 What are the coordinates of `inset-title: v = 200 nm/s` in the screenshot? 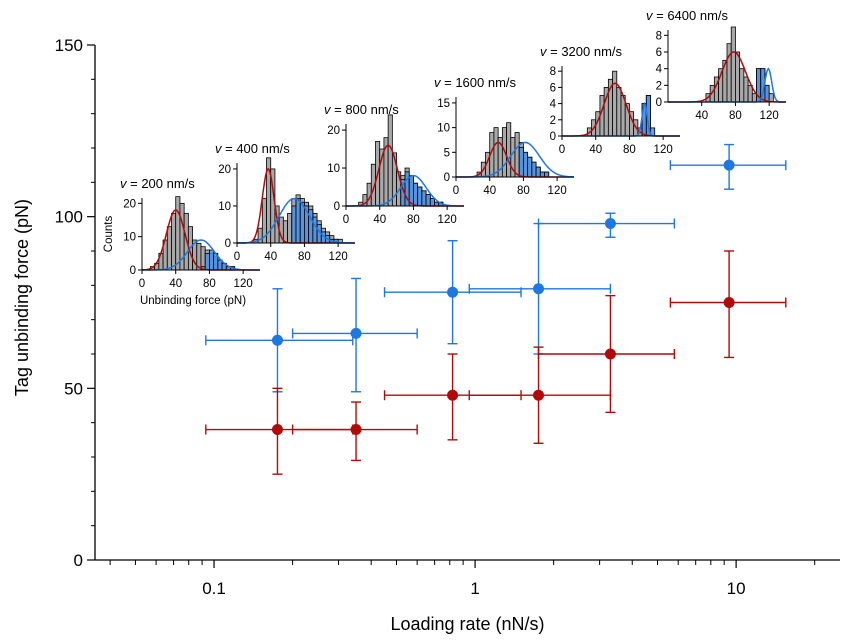 It's located at (157, 183).